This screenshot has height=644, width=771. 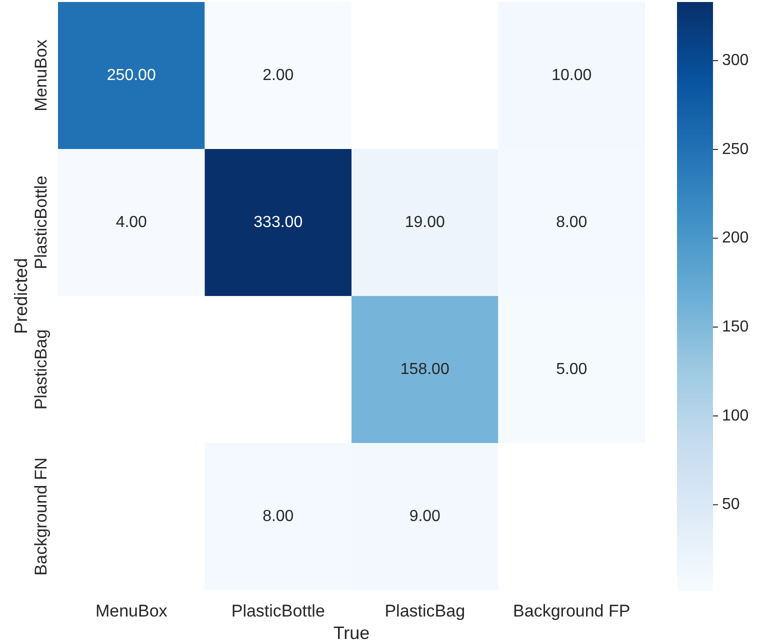 What do you see at coordinates (278, 75) in the screenshot?
I see `data-label: 2.00` at bounding box center [278, 75].